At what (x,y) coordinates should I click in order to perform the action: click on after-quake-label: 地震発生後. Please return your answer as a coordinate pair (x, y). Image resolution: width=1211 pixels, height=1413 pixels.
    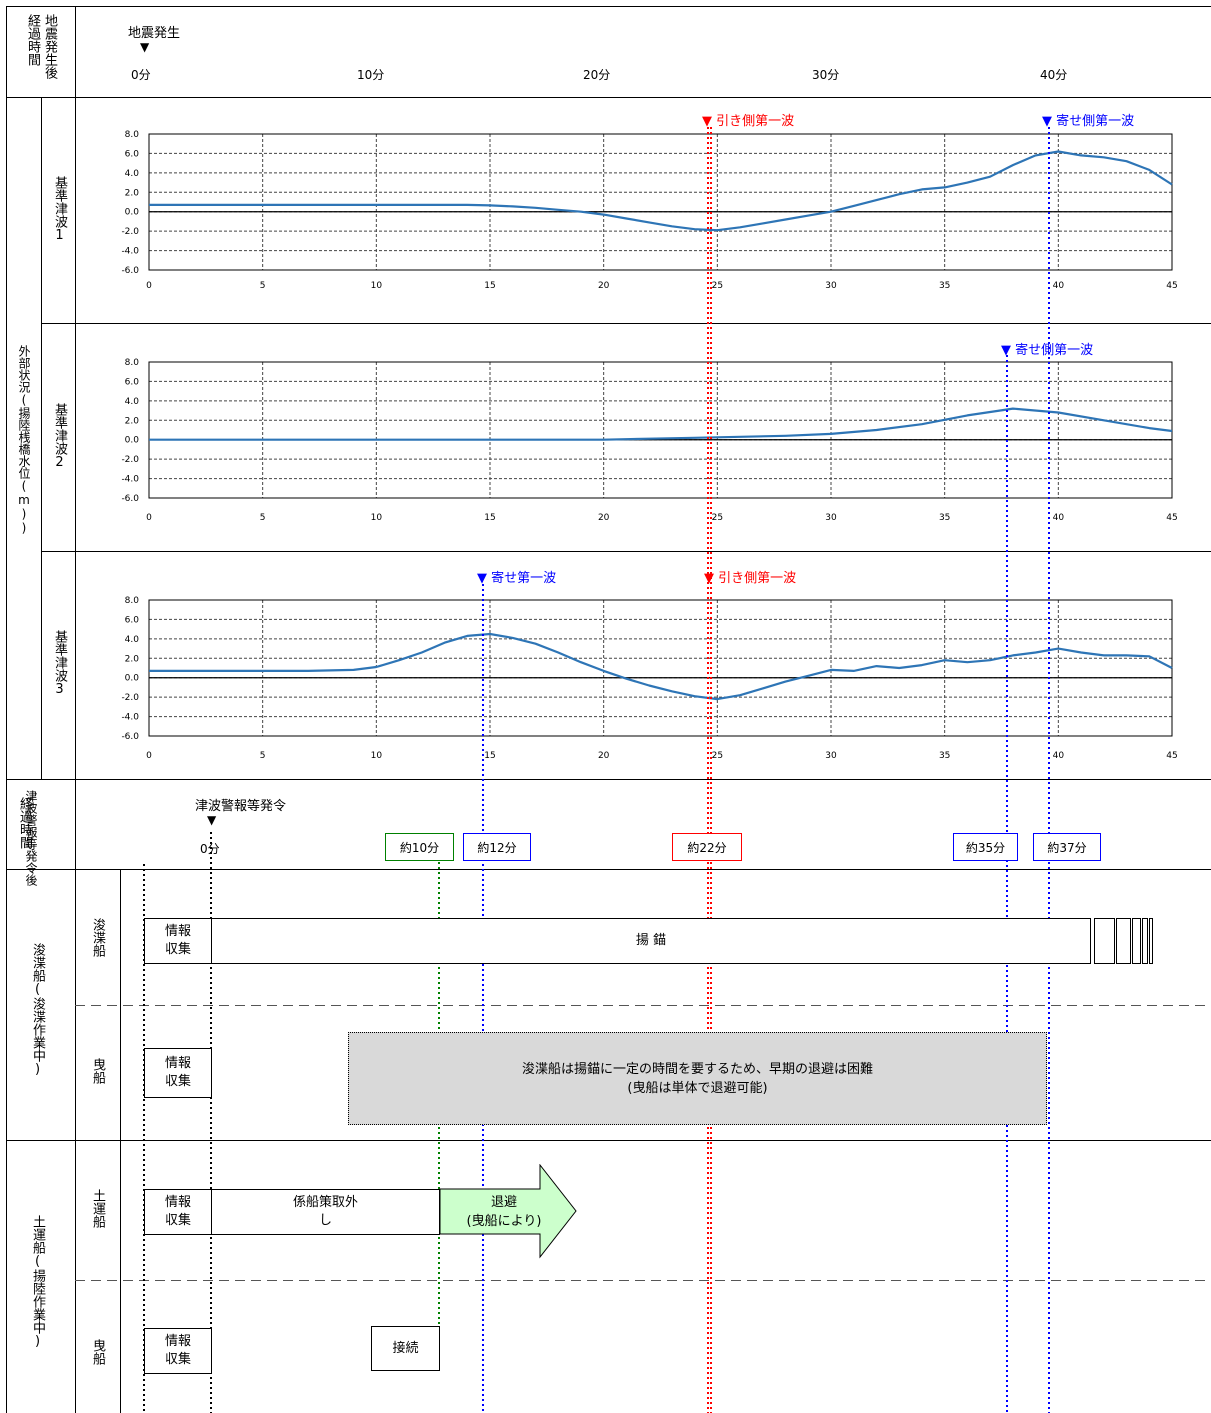
    Looking at the image, I should click on (49, 46).